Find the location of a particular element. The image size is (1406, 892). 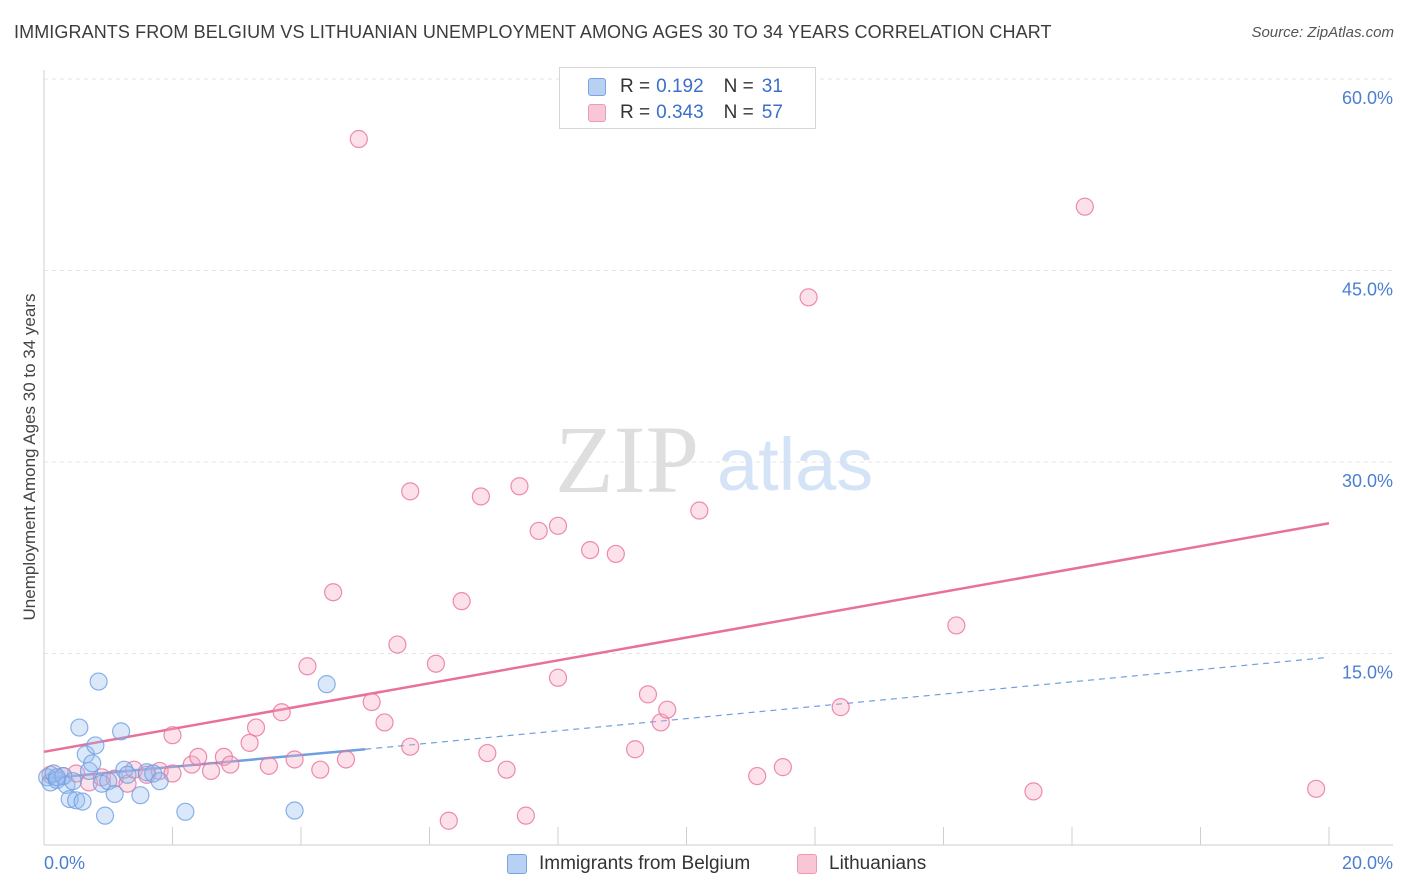

legend-n-value: 31 is located at coordinates (772, 86).